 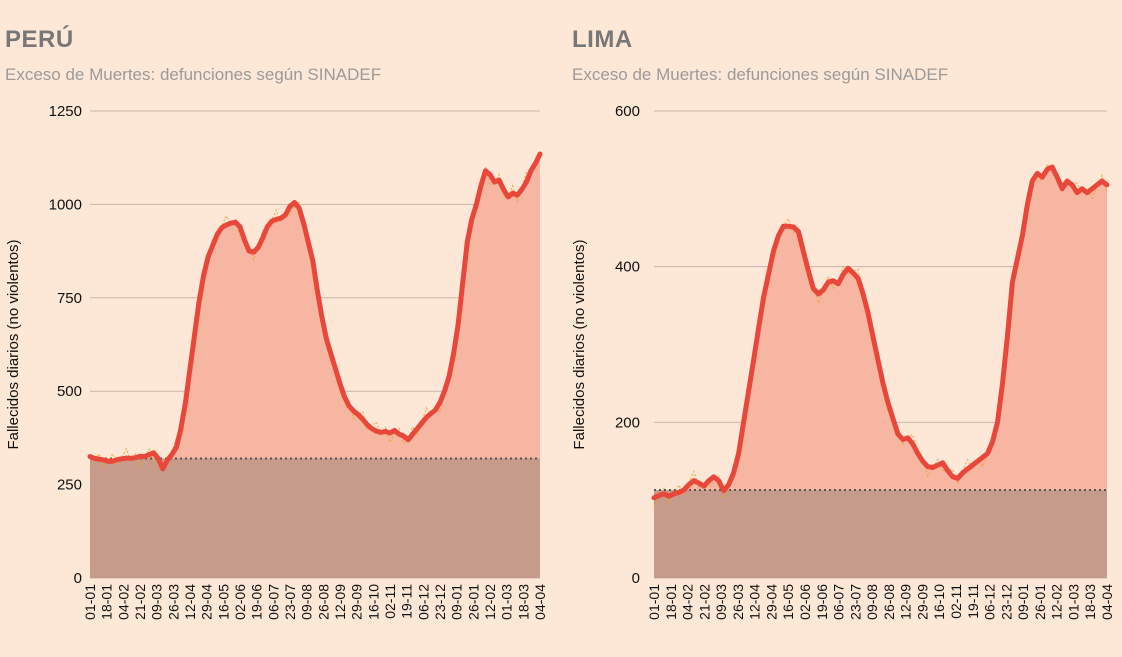 I want to click on lima-x-tick-label: 19-06, so click(x=822, y=602).